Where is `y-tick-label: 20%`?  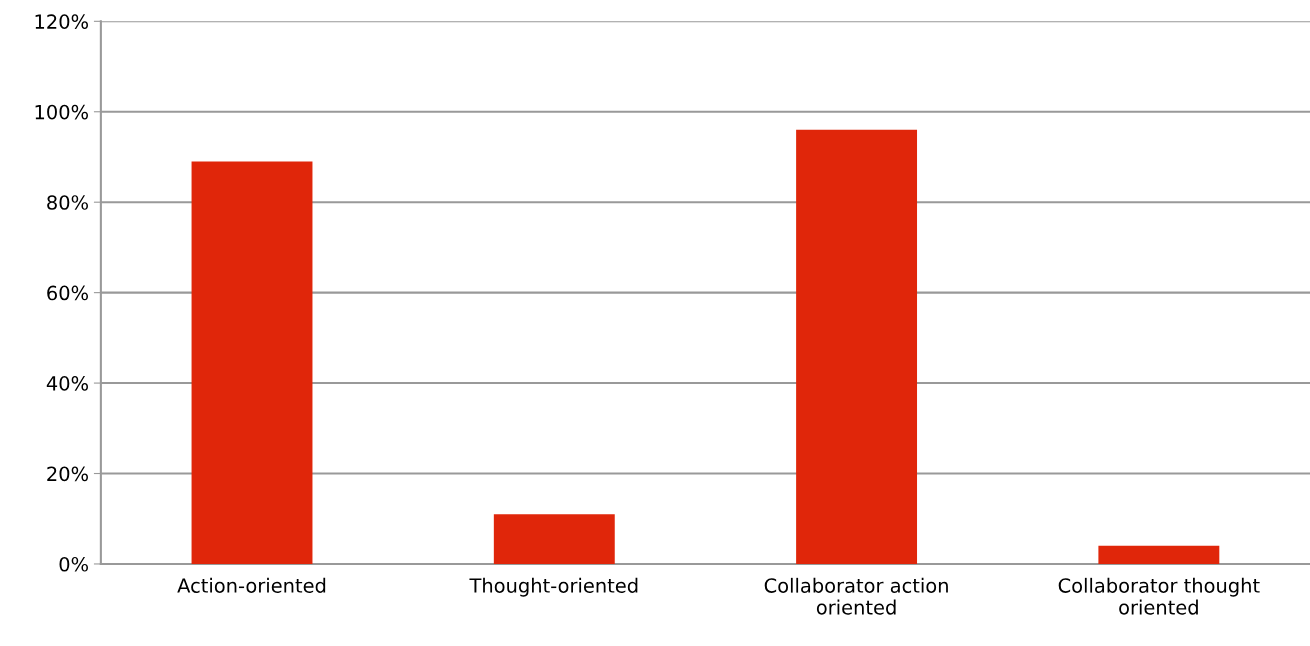 y-tick-label: 20% is located at coordinates (67, 474).